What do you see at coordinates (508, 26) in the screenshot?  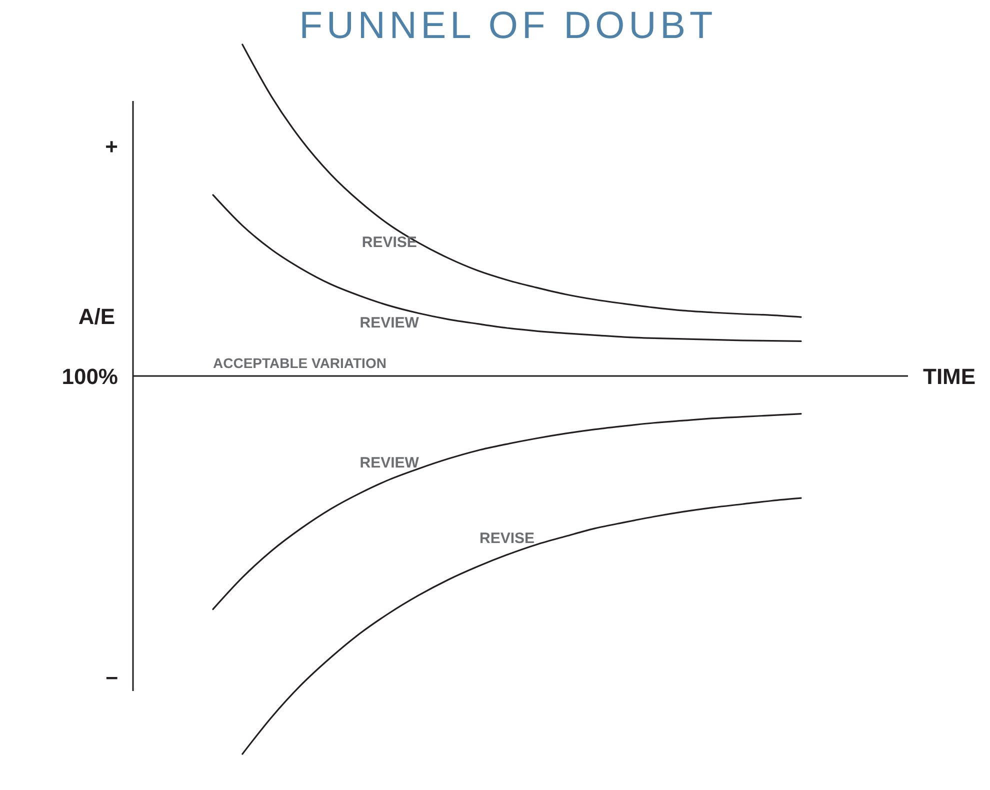 I see `chart-title: FUNNEL OF DOUBT` at bounding box center [508, 26].